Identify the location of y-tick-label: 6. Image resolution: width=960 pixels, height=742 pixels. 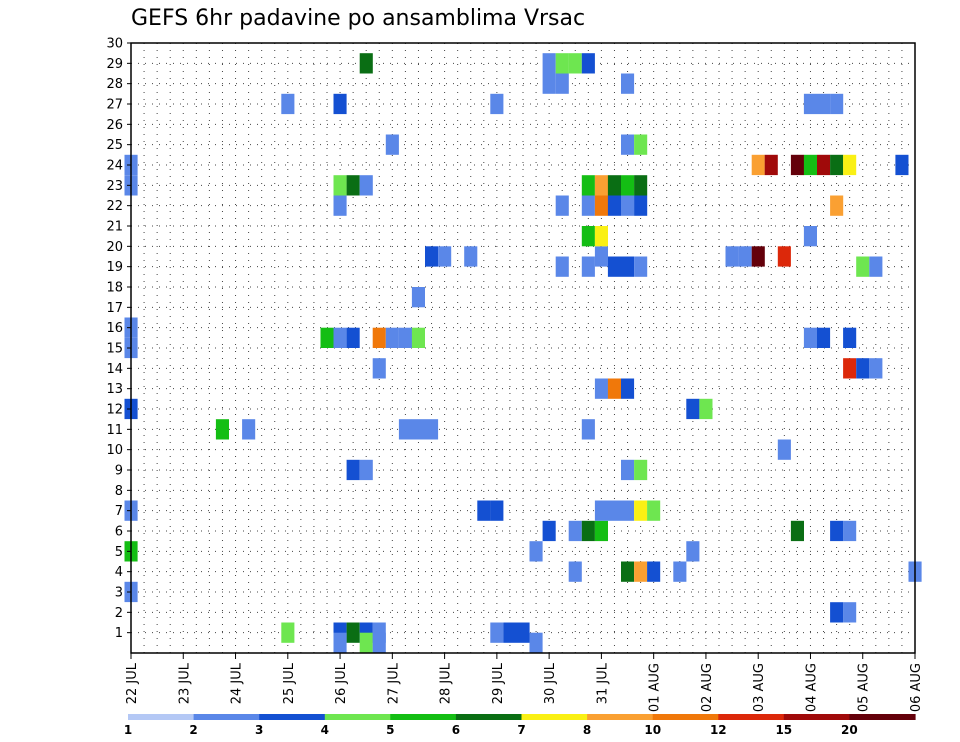
(119, 532).